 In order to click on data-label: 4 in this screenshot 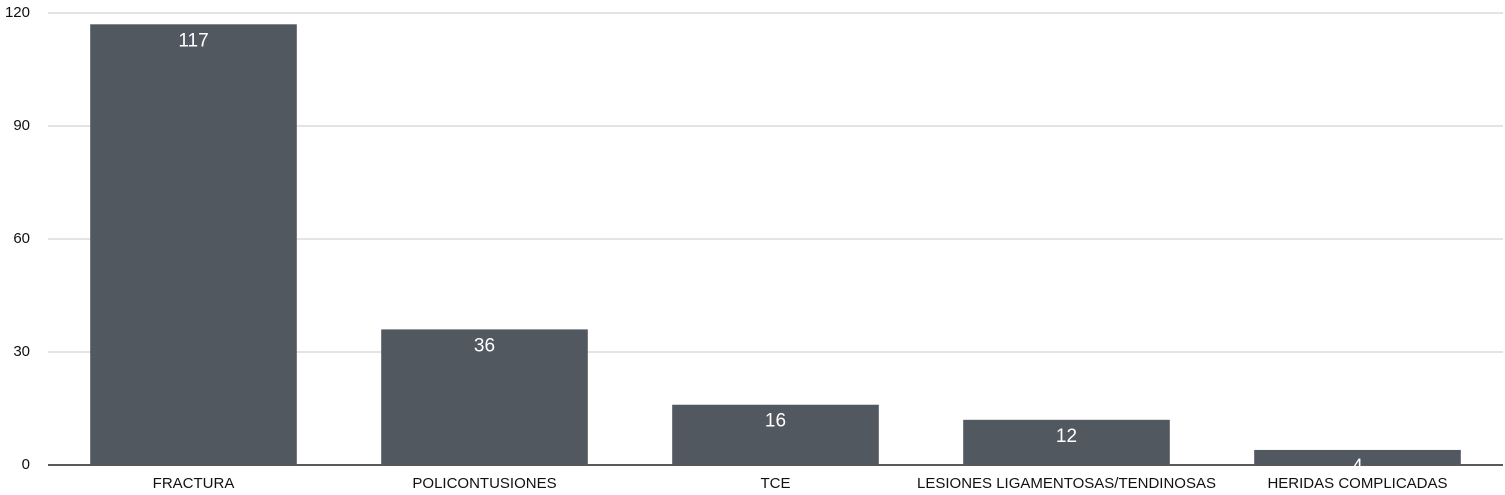, I will do `click(1357, 466)`.